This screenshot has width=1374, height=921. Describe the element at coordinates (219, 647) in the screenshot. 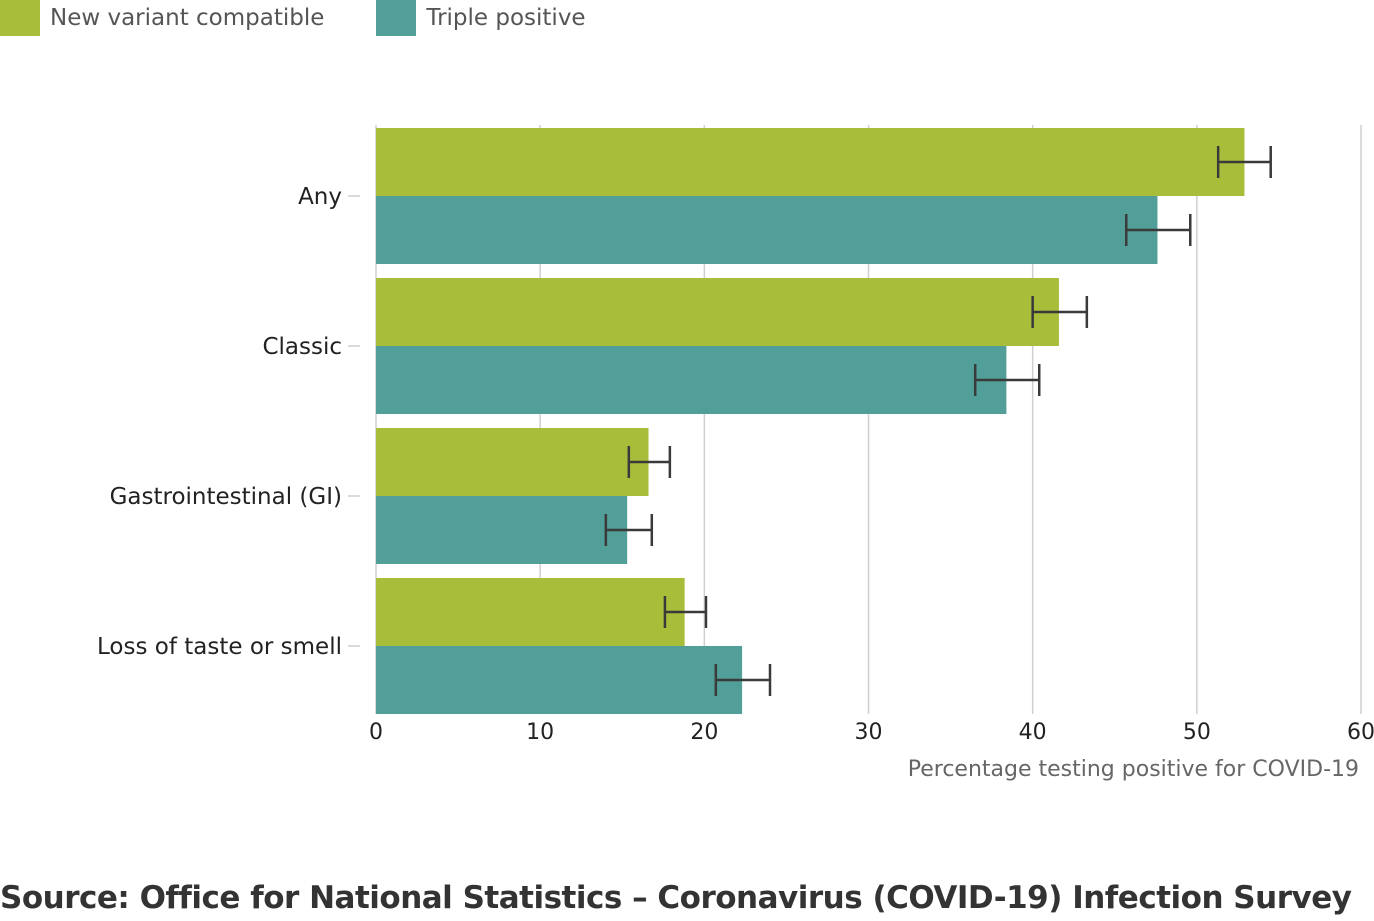

I see `category-label-3: Loss of taste or smell` at that location.